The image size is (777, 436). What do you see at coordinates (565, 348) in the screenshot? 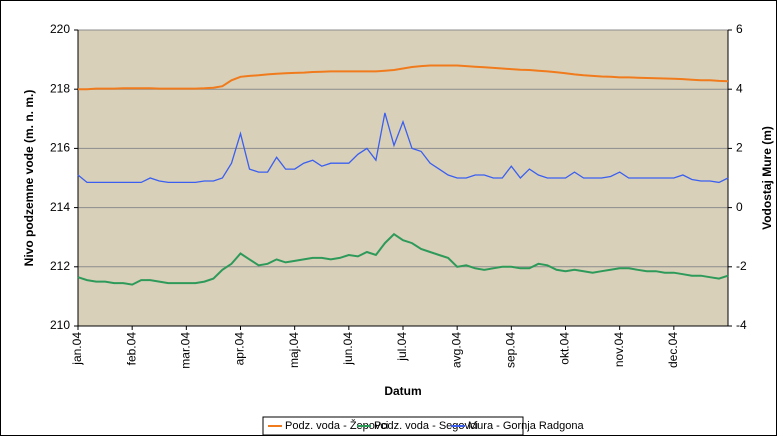
I see `x-tick-label: okt.04` at bounding box center [565, 348].